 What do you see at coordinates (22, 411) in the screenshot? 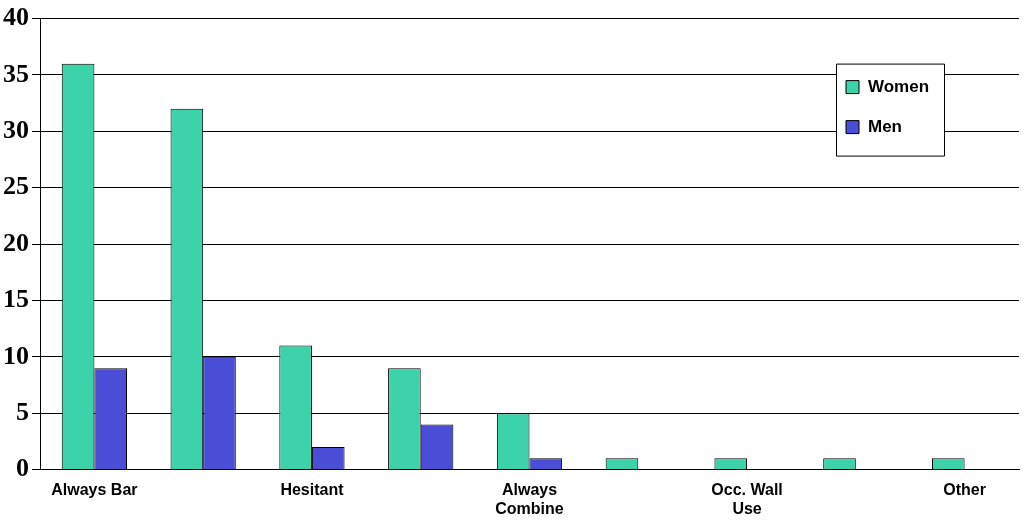
I see `y-tick-label: 5` at bounding box center [22, 411].